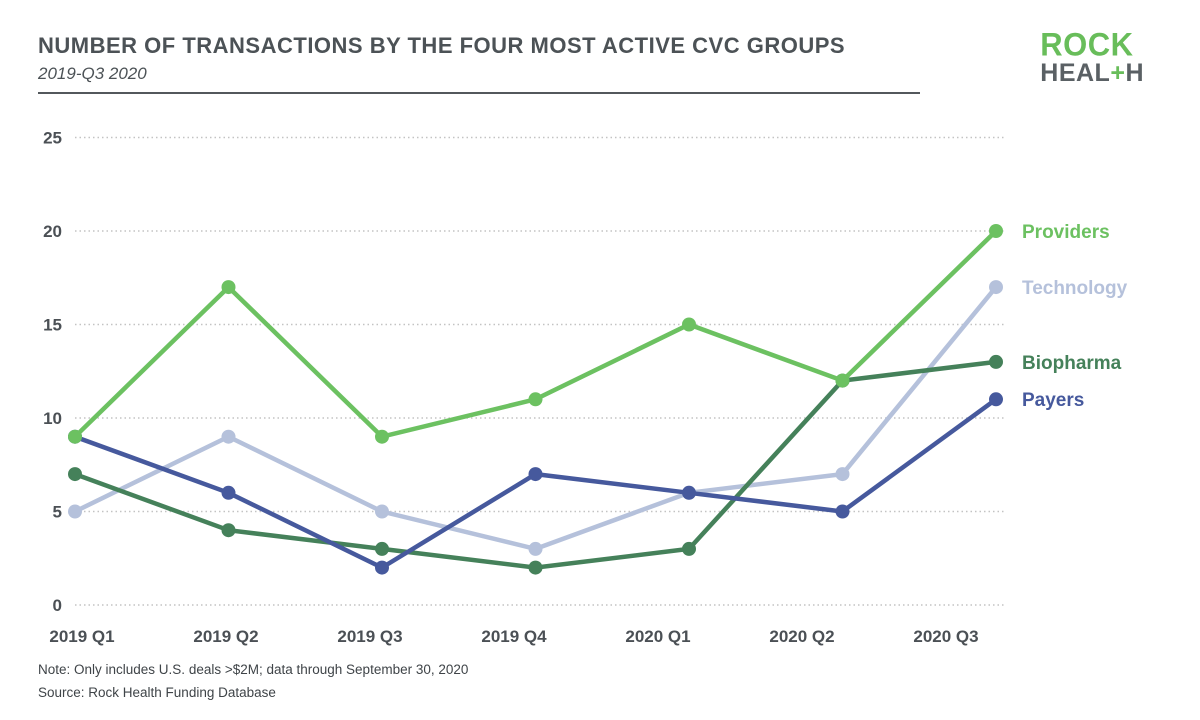  What do you see at coordinates (228, 436) in the screenshot?
I see `data-point-technology-2019q2` at bounding box center [228, 436].